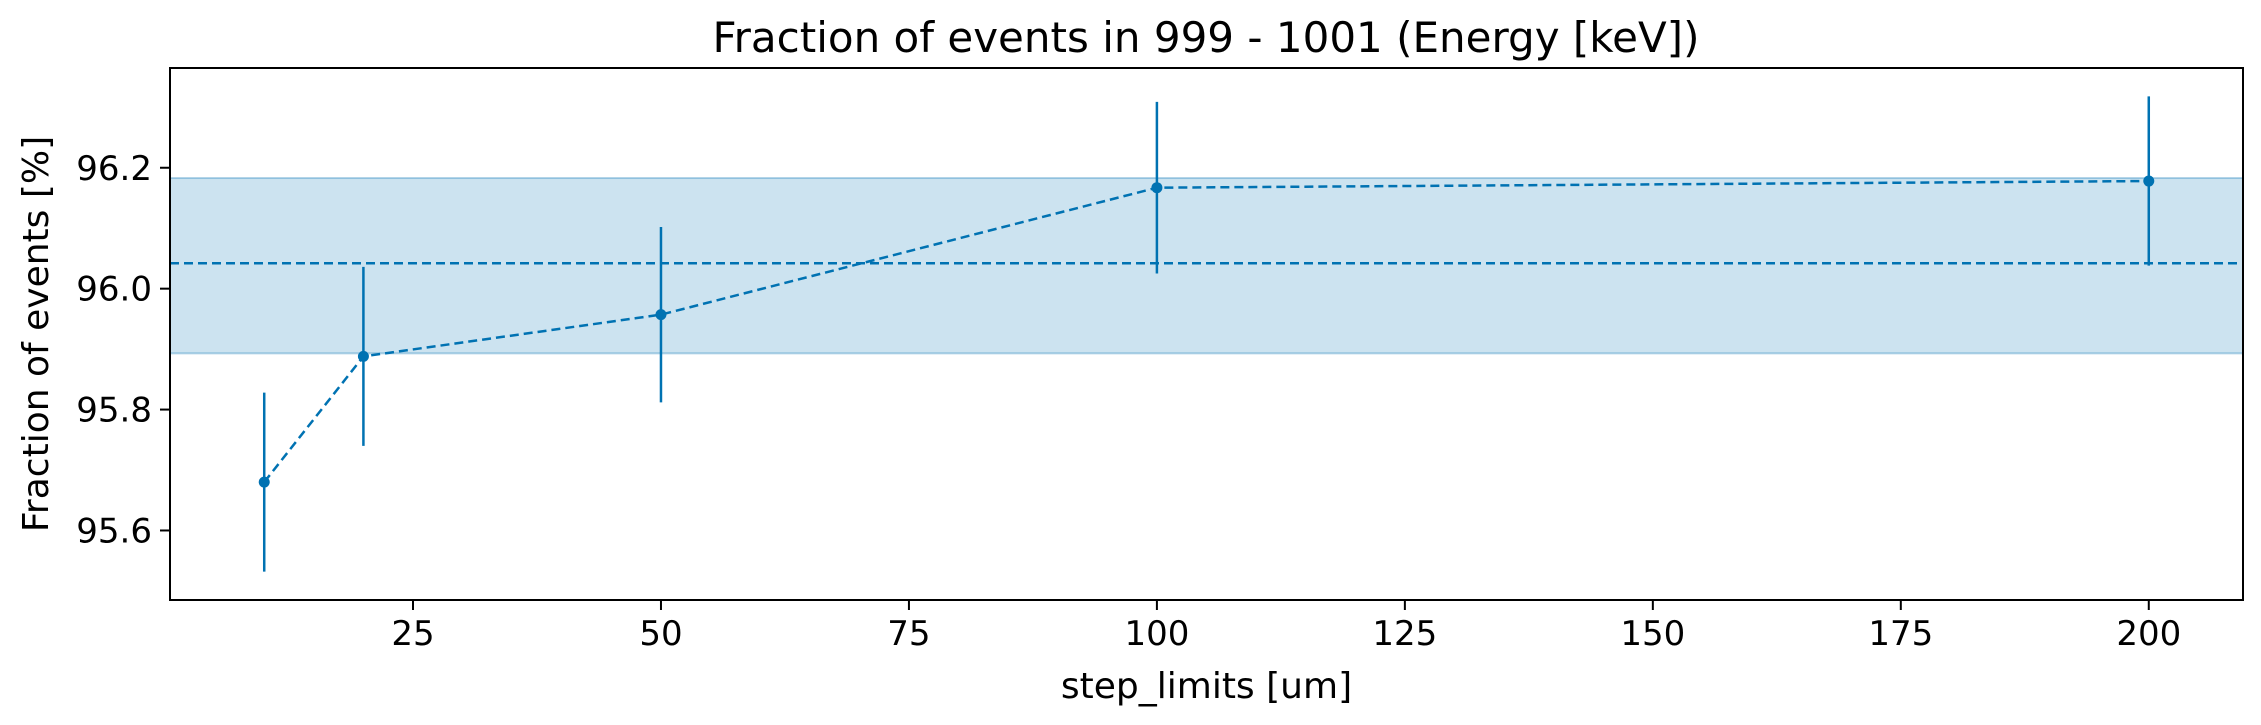 This screenshot has height=725, width=2261. What do you see at coordinates (1900, 634) in the screenshot?
I see `x-tick-label: 175` at bounding box center [1900, 634].